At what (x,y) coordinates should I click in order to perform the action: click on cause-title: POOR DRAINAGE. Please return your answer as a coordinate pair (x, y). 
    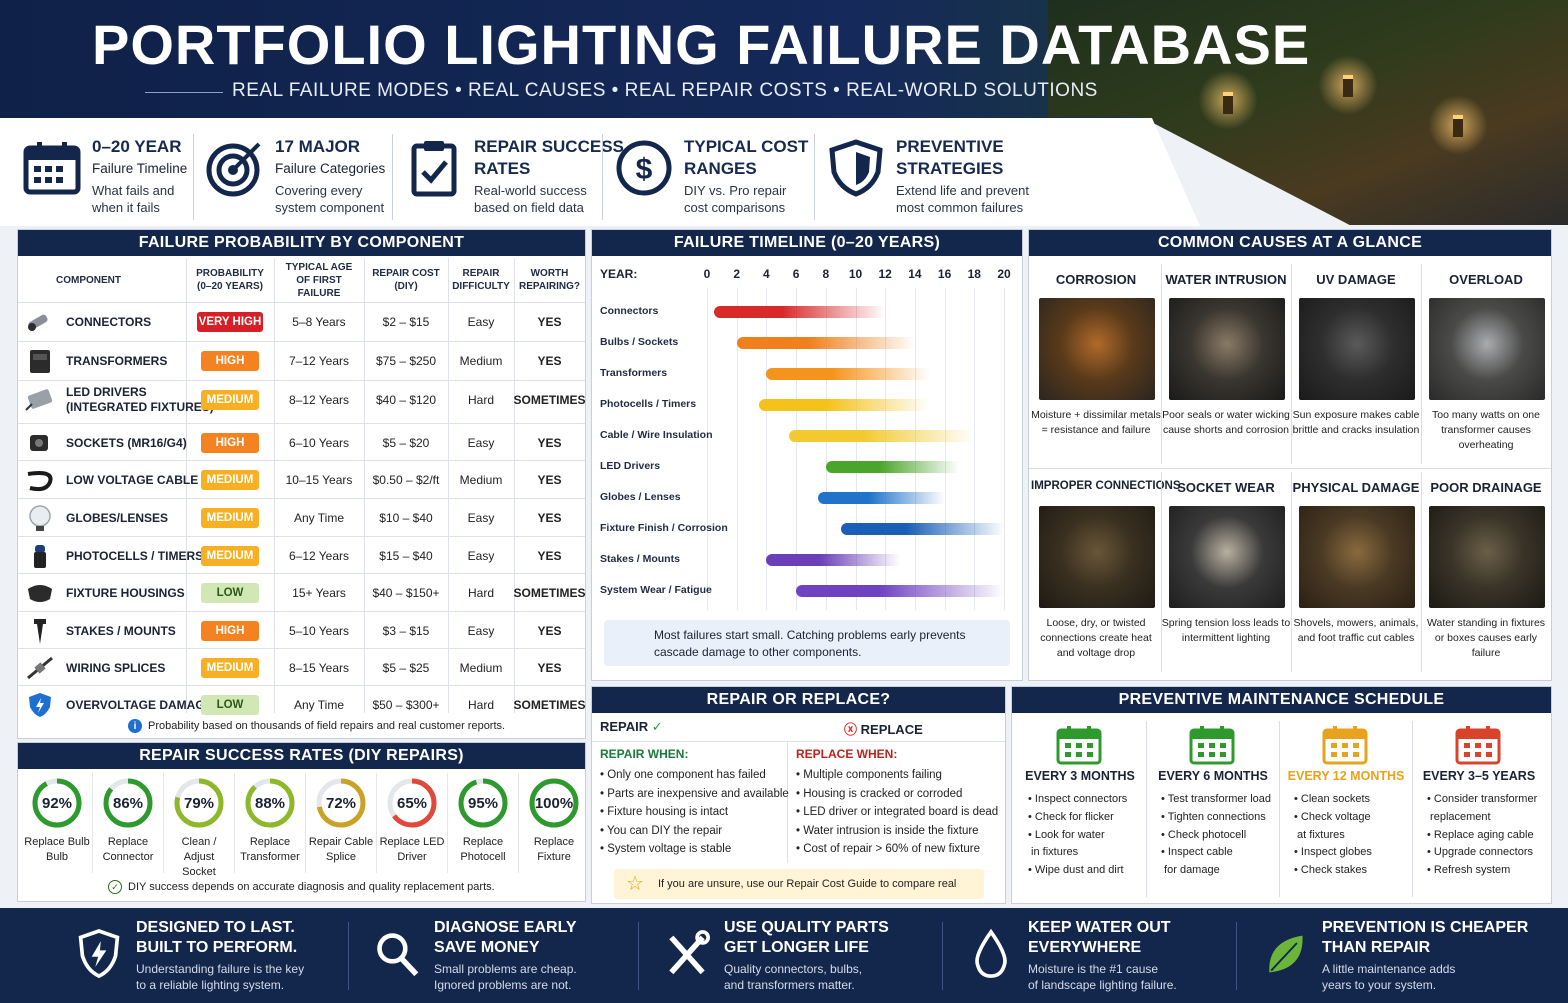
    Looking at the image, I should click on (1486, 487).